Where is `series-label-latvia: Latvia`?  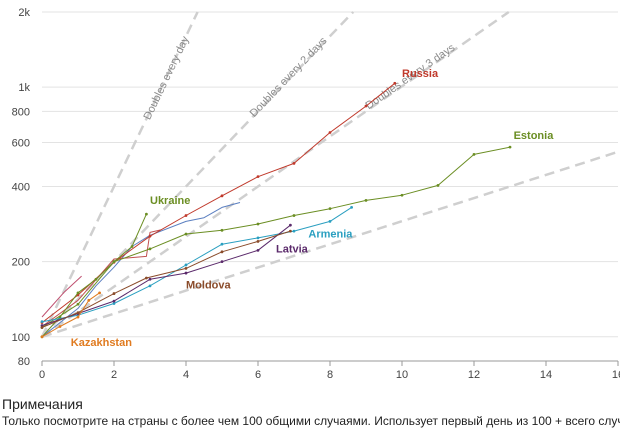
series-label-latvia: Latvia is located at coordinates (292, 249).